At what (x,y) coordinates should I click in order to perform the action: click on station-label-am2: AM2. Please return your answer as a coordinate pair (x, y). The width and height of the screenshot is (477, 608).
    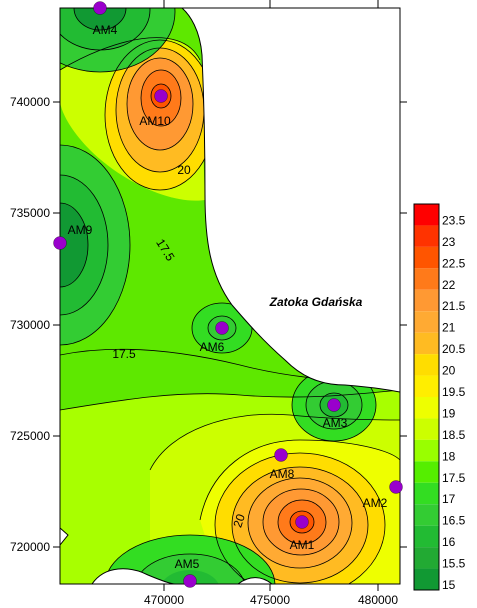
    Looking at the image, I should click on (375, 503).